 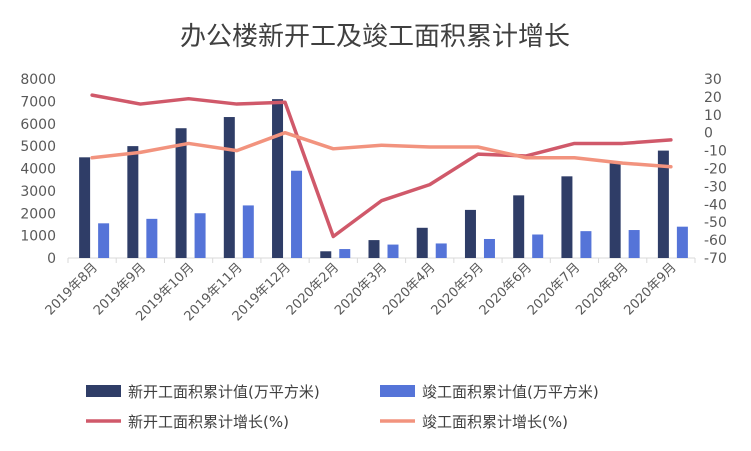 I want to click on left-tick-label: 7000, so click(x=38, y=102).